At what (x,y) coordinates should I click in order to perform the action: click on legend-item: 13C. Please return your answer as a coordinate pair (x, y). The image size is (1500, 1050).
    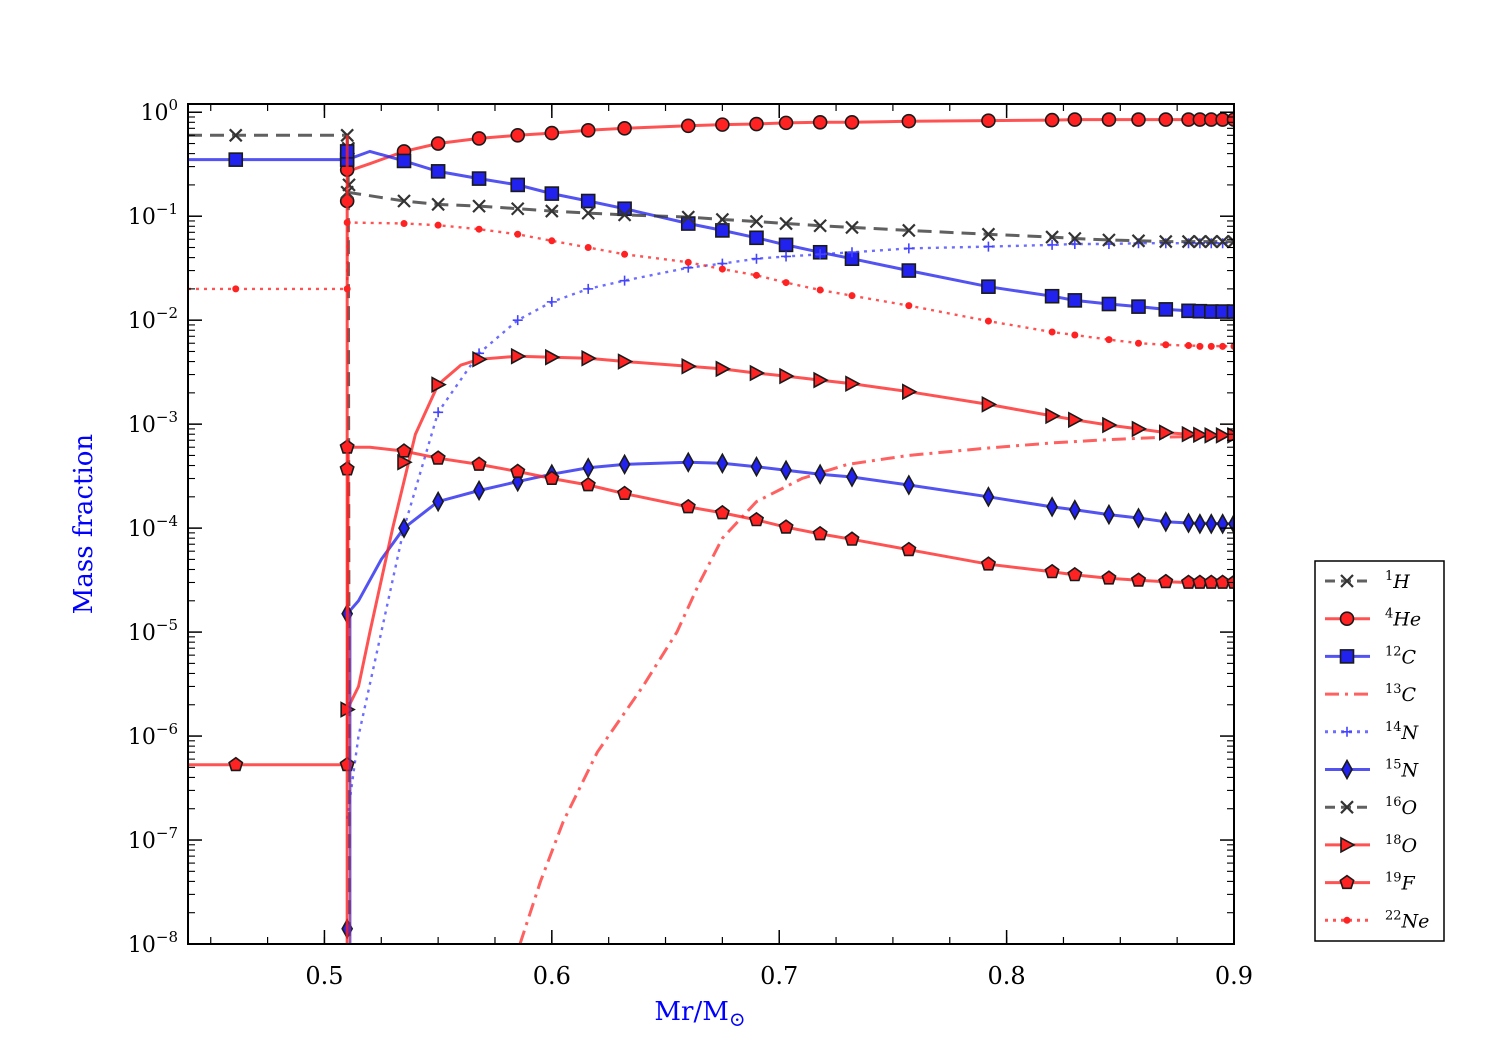
    Looking at the image, I should click on (1371, 694).